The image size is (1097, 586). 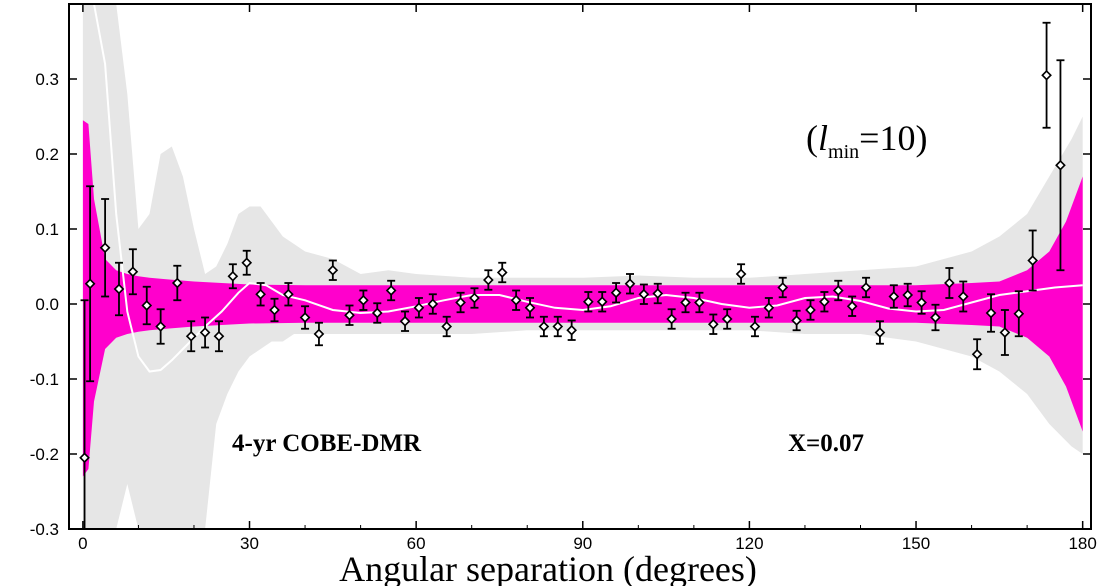 I want to click on x-tick-label: 0, so click(x=82, y=543).